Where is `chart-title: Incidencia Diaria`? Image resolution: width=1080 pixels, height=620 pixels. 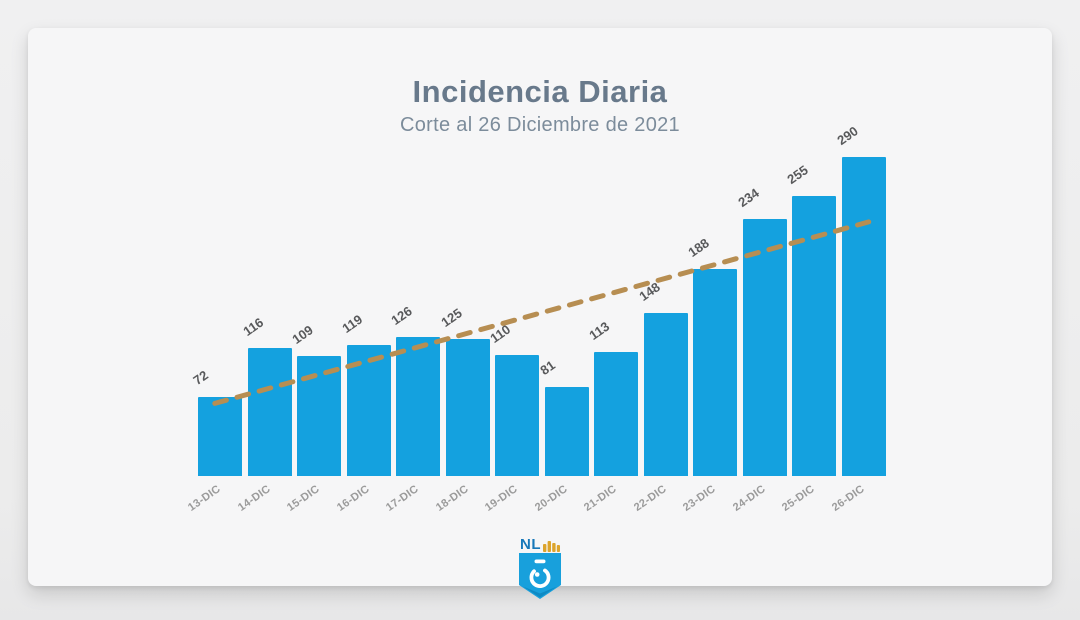 chart-title: Incidencia Diaria is located at coordinates (540, 91).